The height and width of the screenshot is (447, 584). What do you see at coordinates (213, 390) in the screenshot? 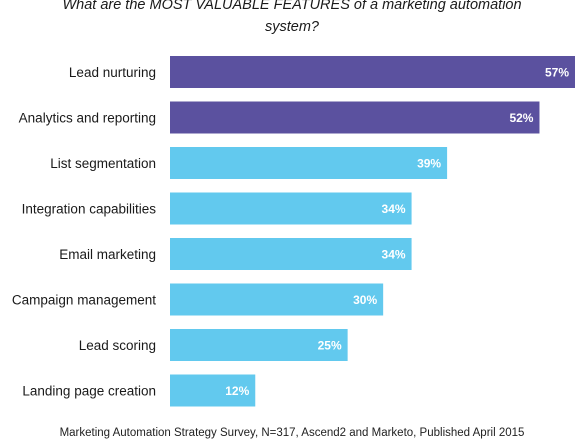
I see `bar-landing-page-creation` at bounding box center [213, 390].